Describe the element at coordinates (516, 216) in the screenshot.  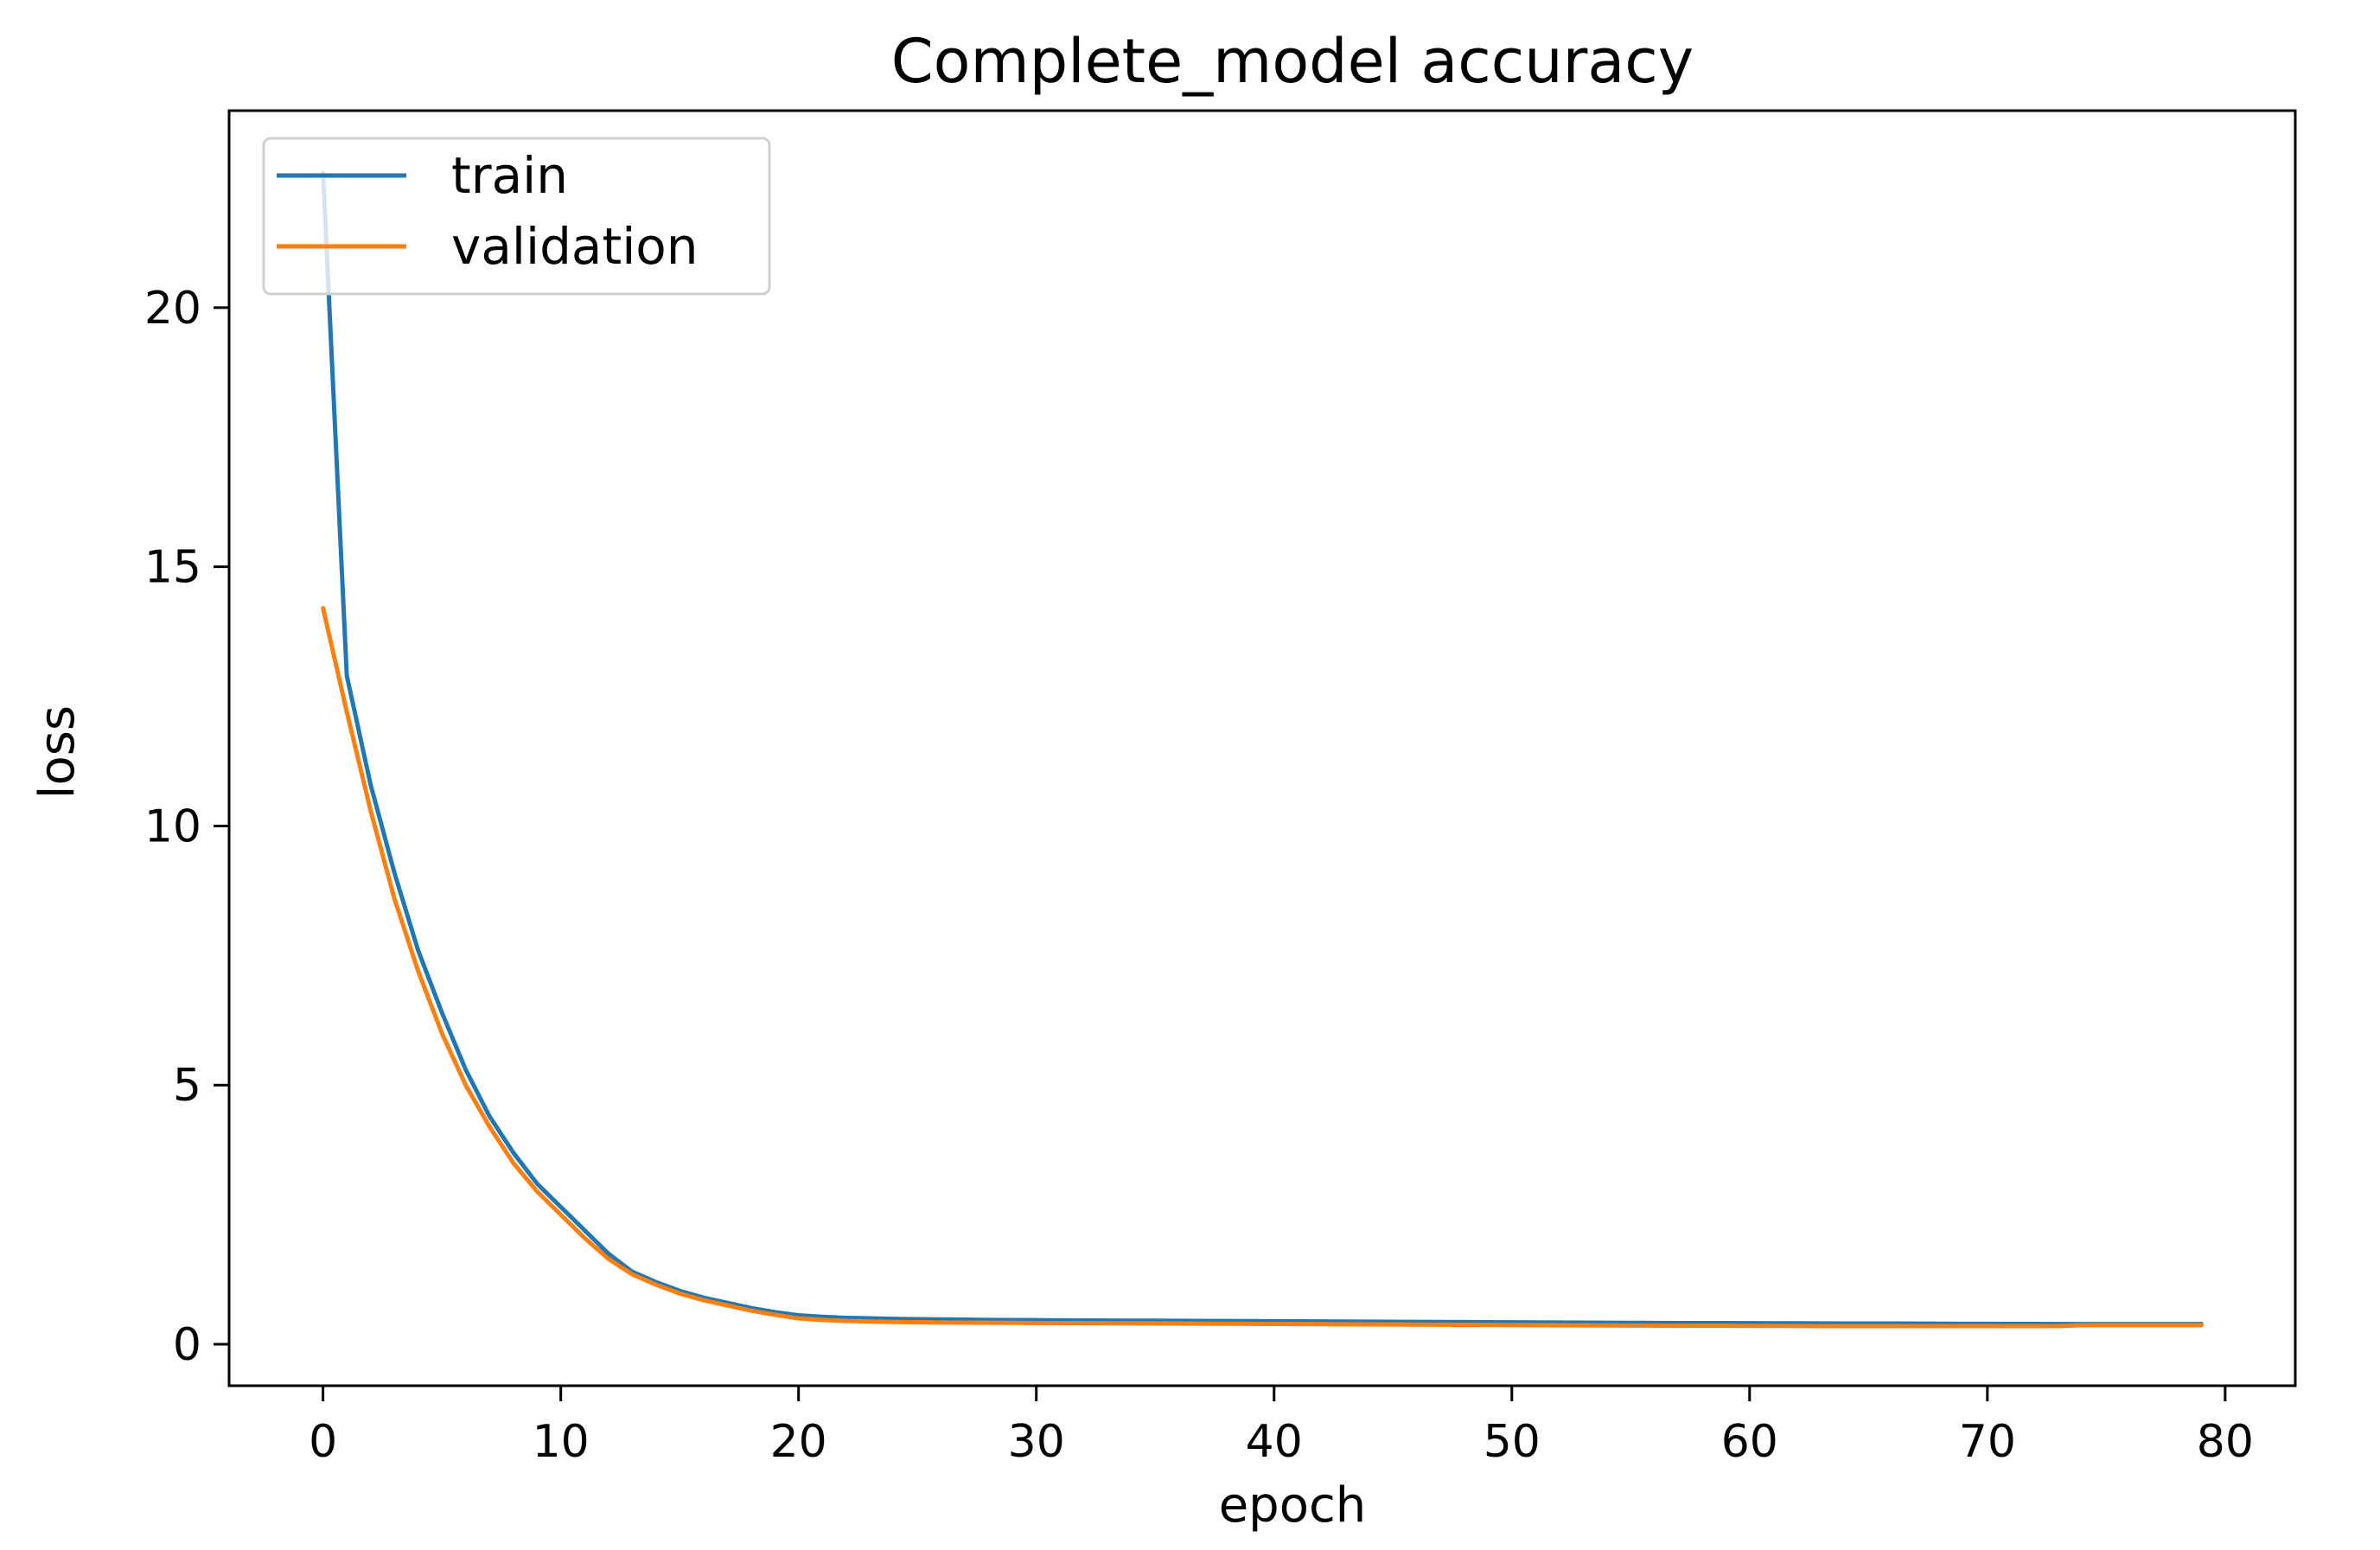
I see `legend: train validation` at that location.